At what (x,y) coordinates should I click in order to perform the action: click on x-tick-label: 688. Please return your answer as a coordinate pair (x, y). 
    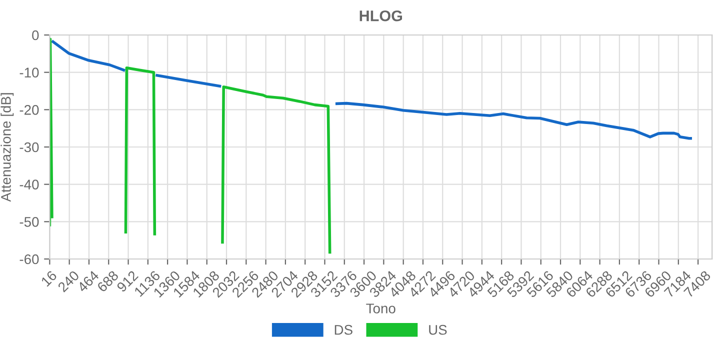
    Looking at the image, I should click on (108, 281).